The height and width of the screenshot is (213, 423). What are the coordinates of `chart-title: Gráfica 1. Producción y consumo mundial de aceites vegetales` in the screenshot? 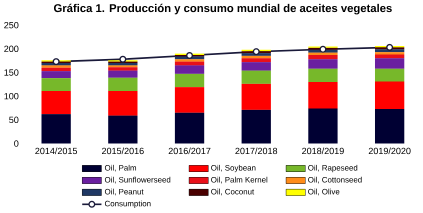 It's located at (223, 9).